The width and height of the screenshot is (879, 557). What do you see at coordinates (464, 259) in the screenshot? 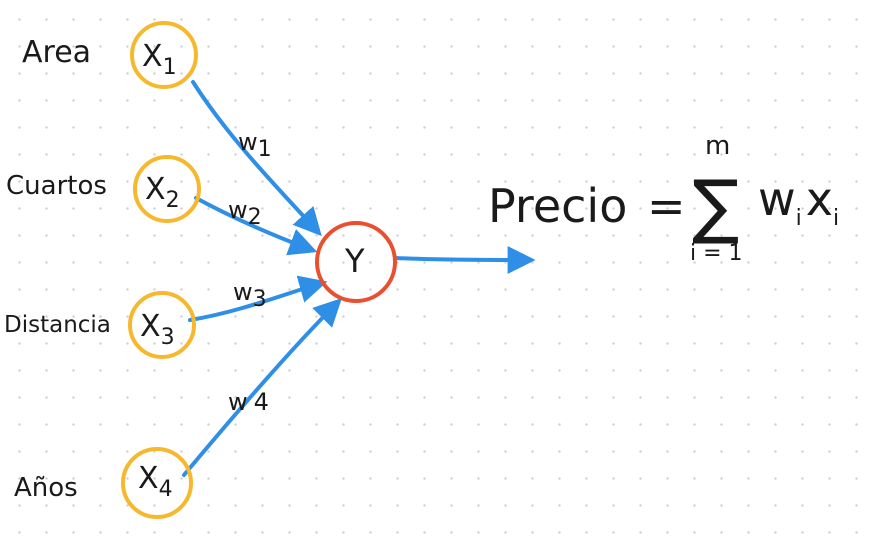
I see `arrow-y-to-output` at bounding box center [464, 259].